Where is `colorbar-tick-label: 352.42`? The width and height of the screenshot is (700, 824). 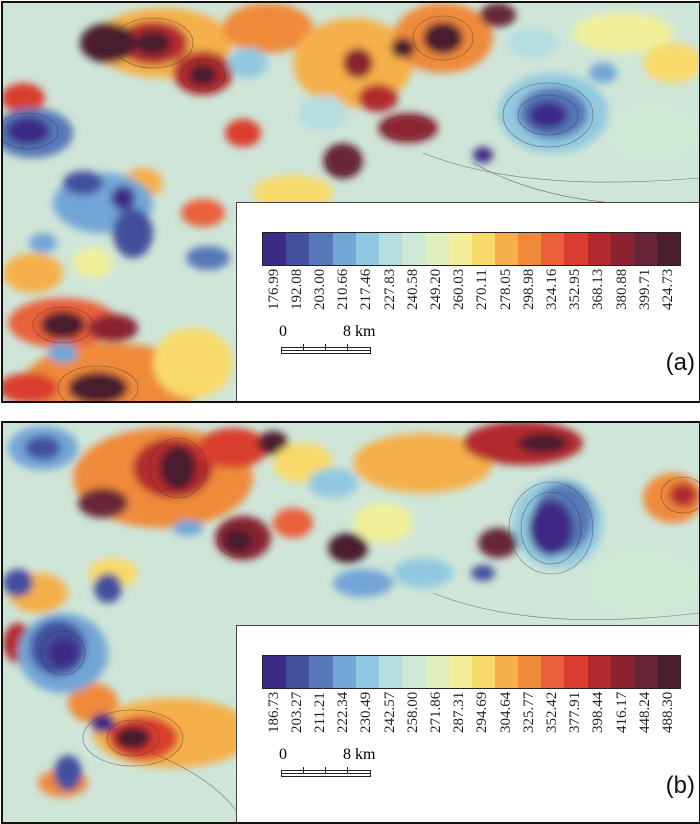
colorbar-tick-label: 352.42 is located at coordinates (552, 713).